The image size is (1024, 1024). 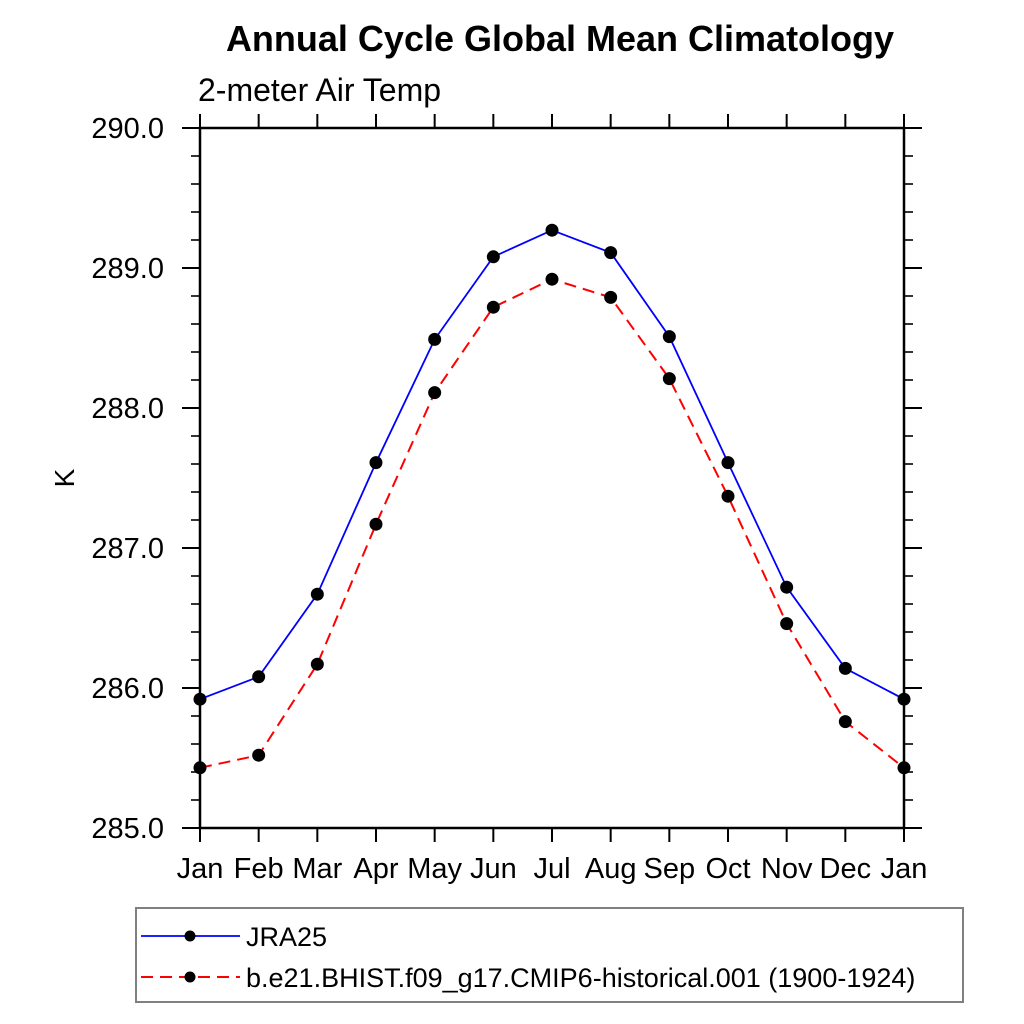 I want to click on legend-label: JRA25, so click(x=286, y=937).